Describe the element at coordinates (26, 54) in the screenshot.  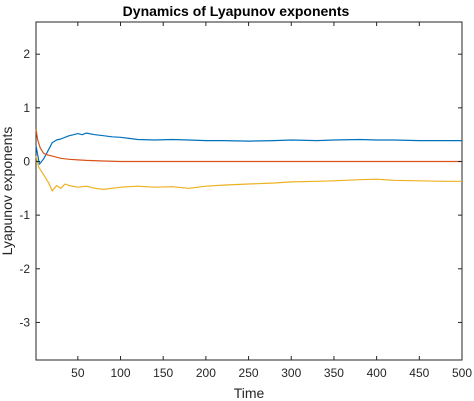
I see `y-tick-label: 2` at that location.